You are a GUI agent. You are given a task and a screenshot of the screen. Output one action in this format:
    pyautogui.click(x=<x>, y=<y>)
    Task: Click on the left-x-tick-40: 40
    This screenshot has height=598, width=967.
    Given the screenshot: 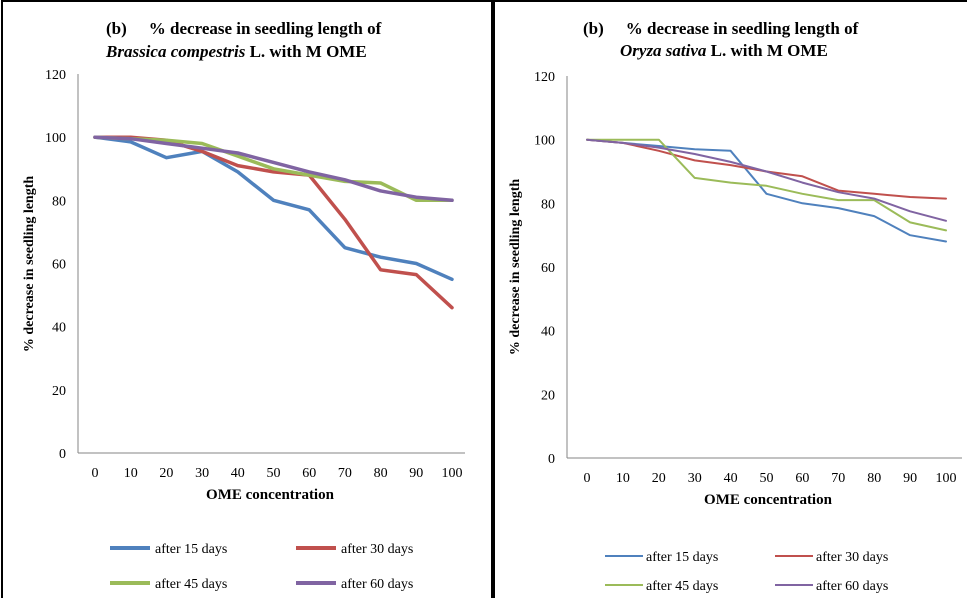 What is the action you would take?
    pyautogui.click(x=238, y=473)
    